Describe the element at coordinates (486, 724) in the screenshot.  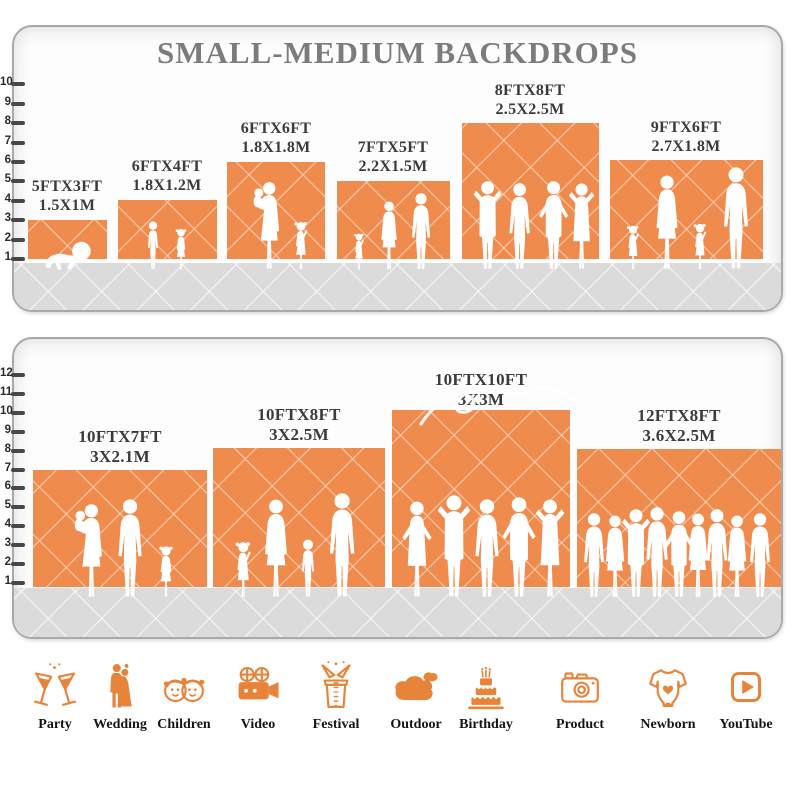
I see `category-label: Birthday` at that location.